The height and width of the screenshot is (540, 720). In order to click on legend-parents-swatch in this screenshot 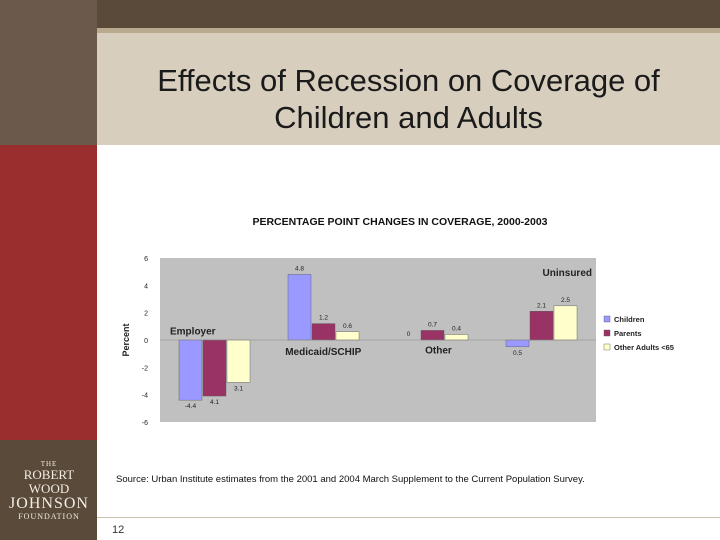, I will do `click(607, 333)`.